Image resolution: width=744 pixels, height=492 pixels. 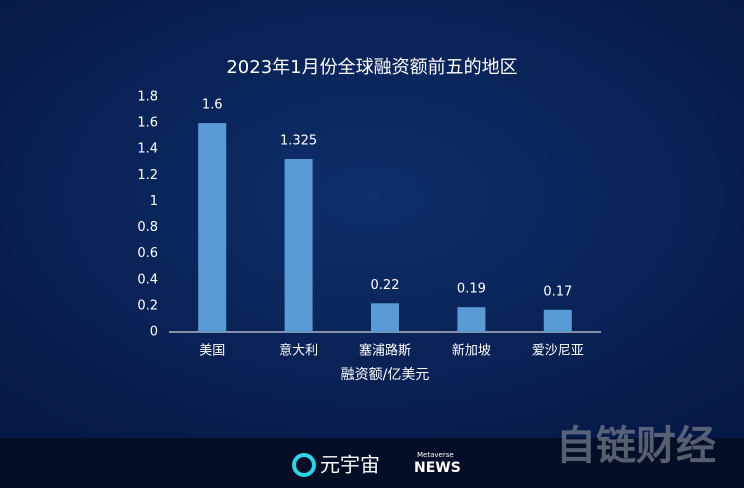 I want to click on brand-news: NEWS, so click(x=437, y=468).